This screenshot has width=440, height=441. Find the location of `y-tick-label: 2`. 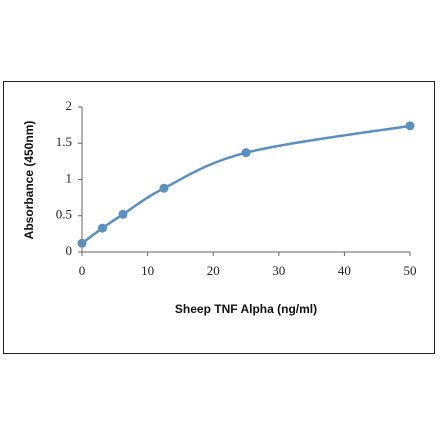

y-tick-label: 2 is located at coordinates (69, 105).